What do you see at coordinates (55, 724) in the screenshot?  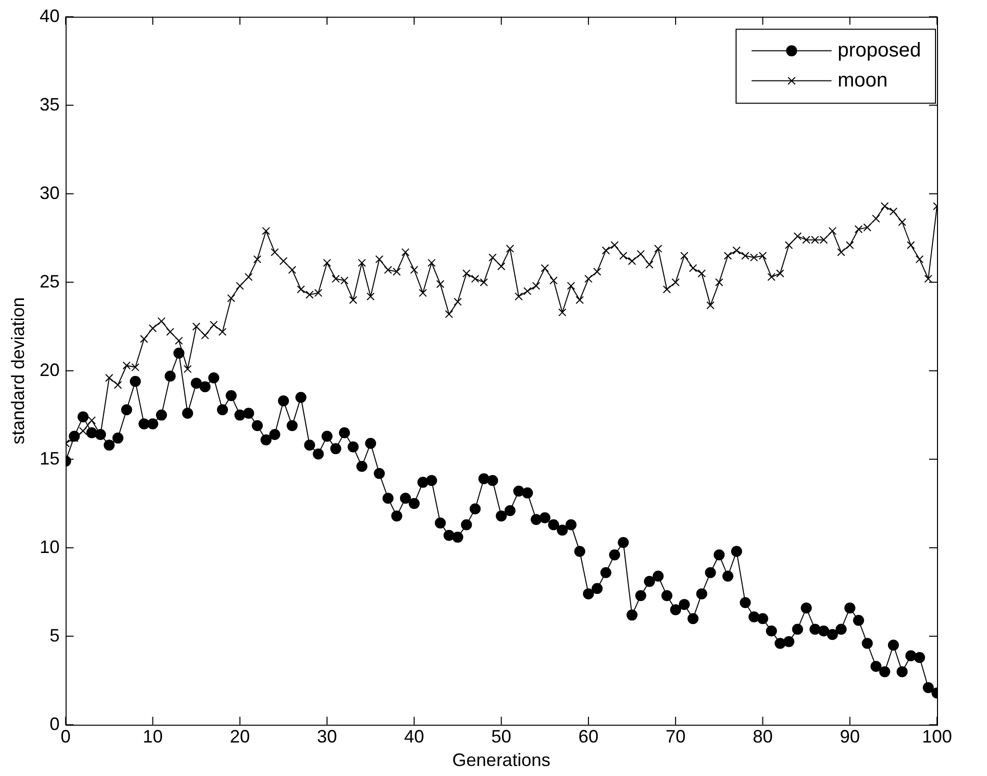 I see `y-tick-label: 0` at bounding box center [55, 724].